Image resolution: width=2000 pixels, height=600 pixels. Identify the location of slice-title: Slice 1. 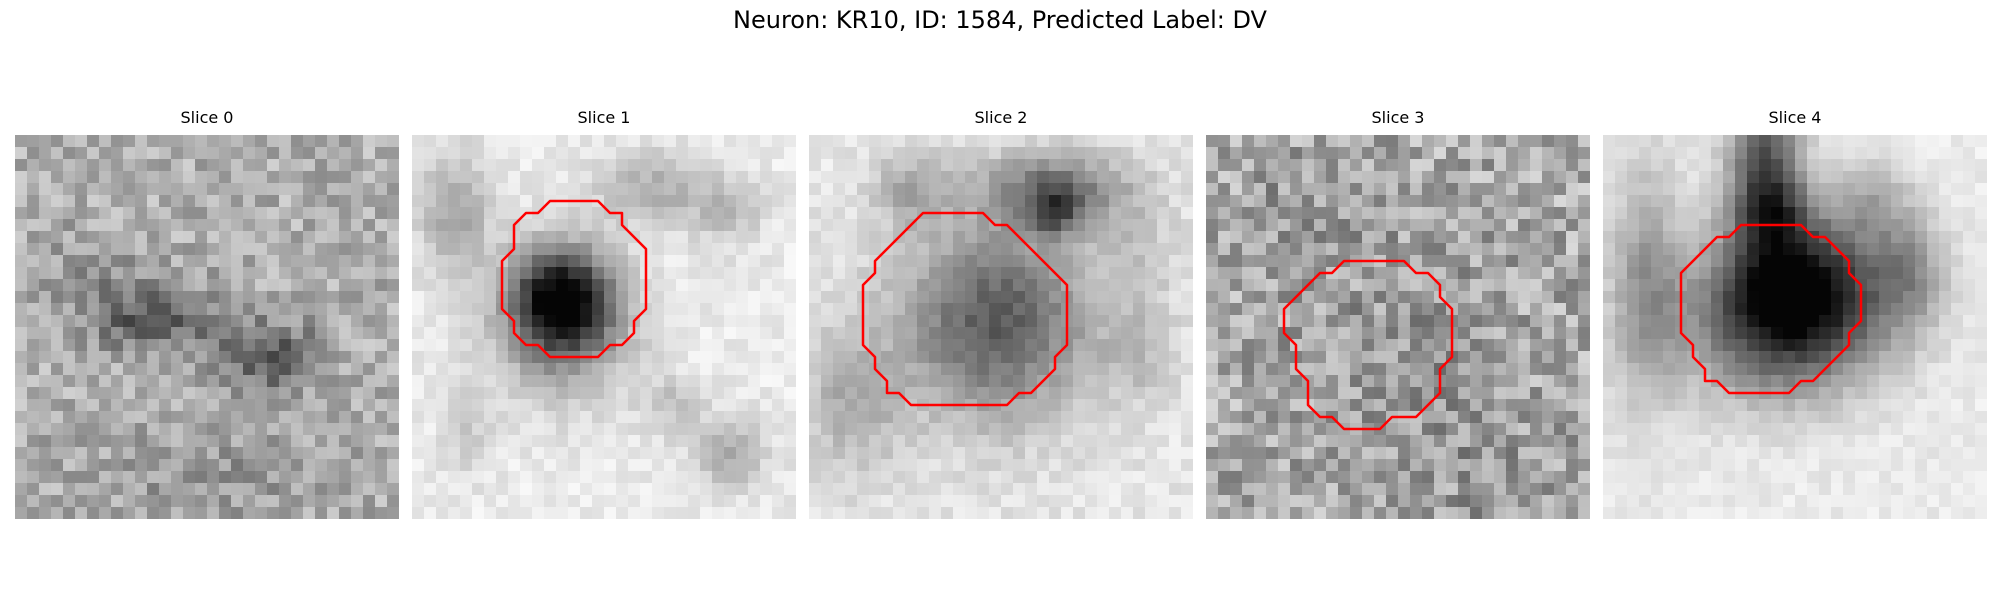
(604, 117).